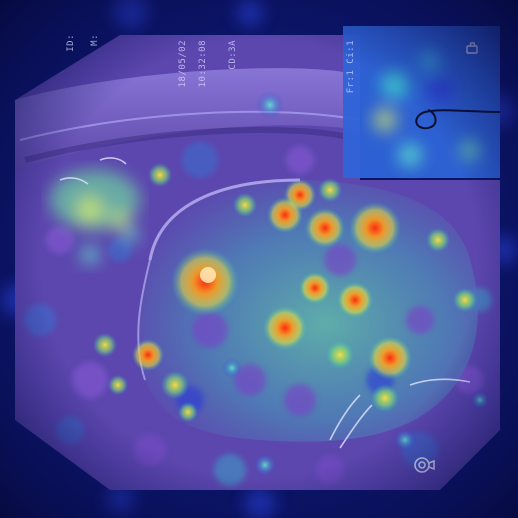 This screenshot has width=518, height=518. I want to click on inset-label: Fr:1 Ci:1, so click(351, 67).